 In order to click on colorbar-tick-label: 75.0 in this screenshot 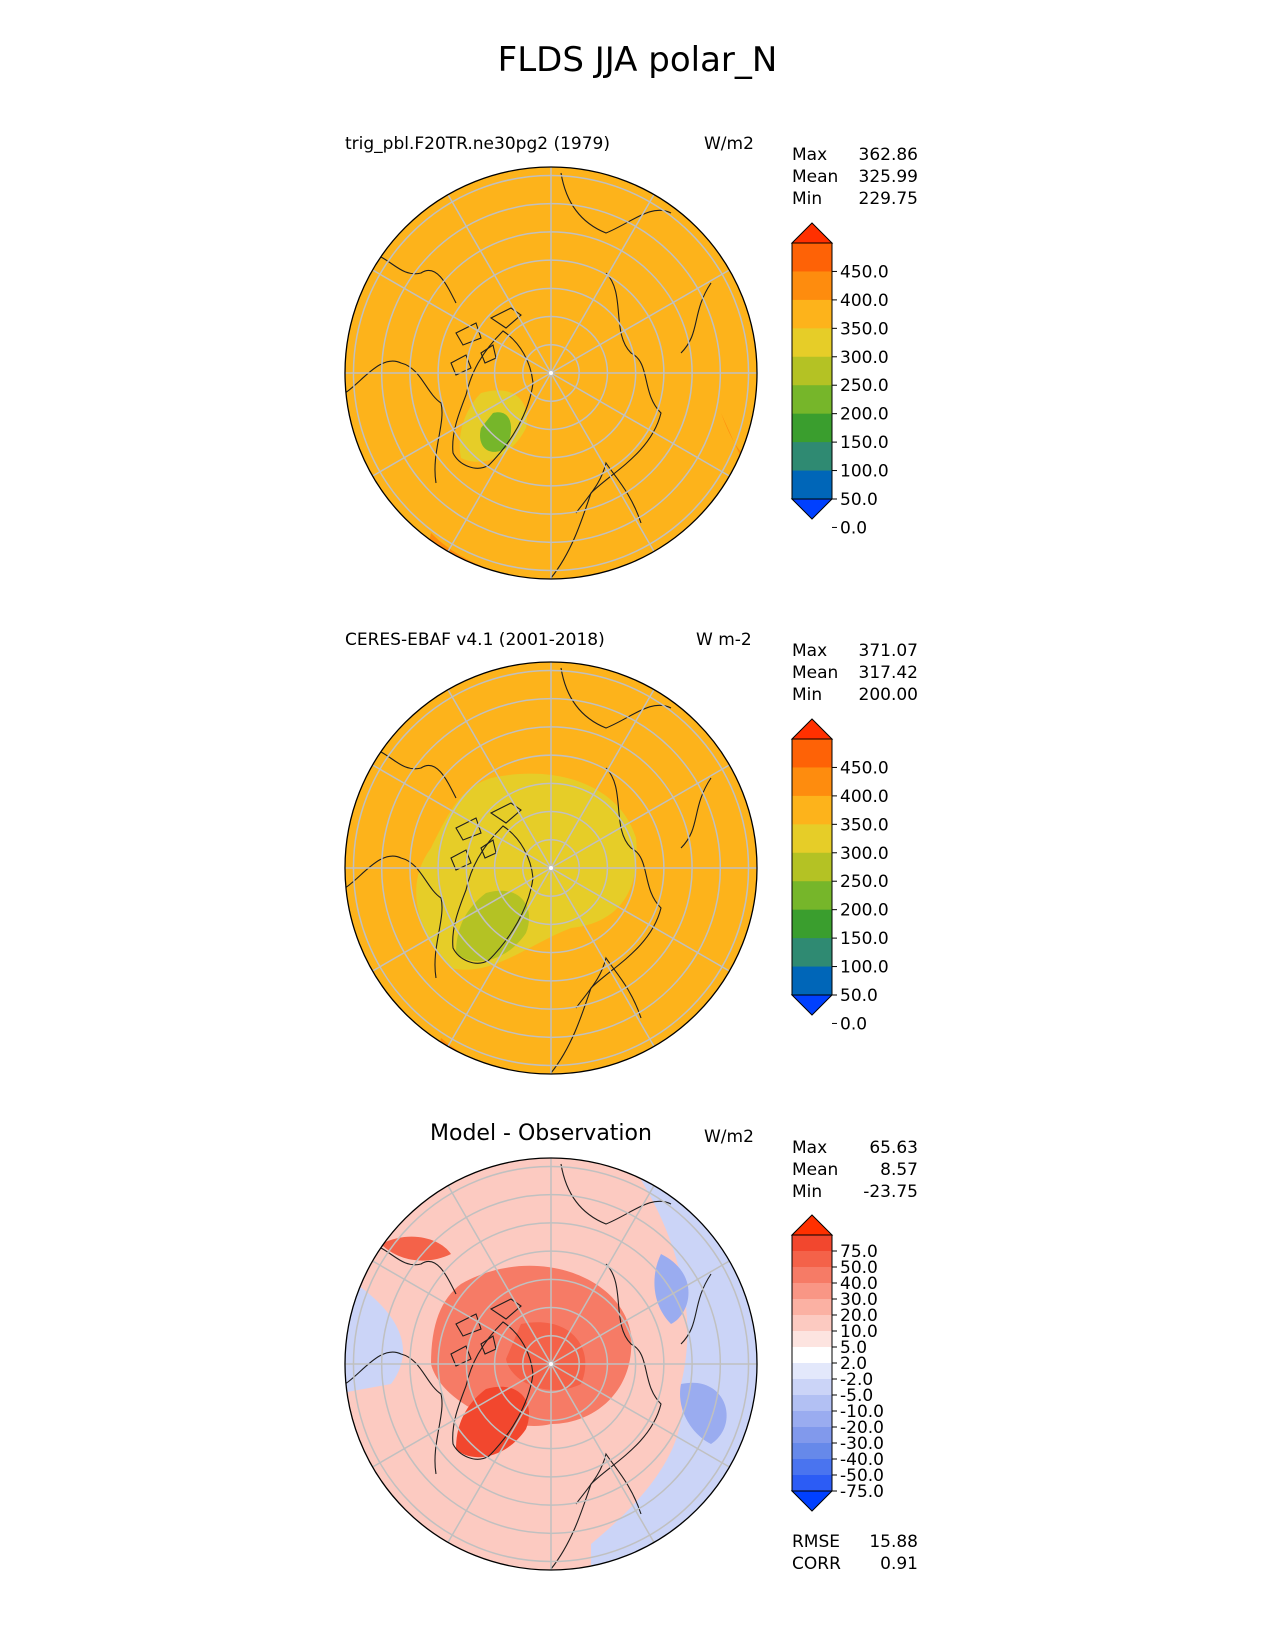, I will do `click(859, 1252)`.